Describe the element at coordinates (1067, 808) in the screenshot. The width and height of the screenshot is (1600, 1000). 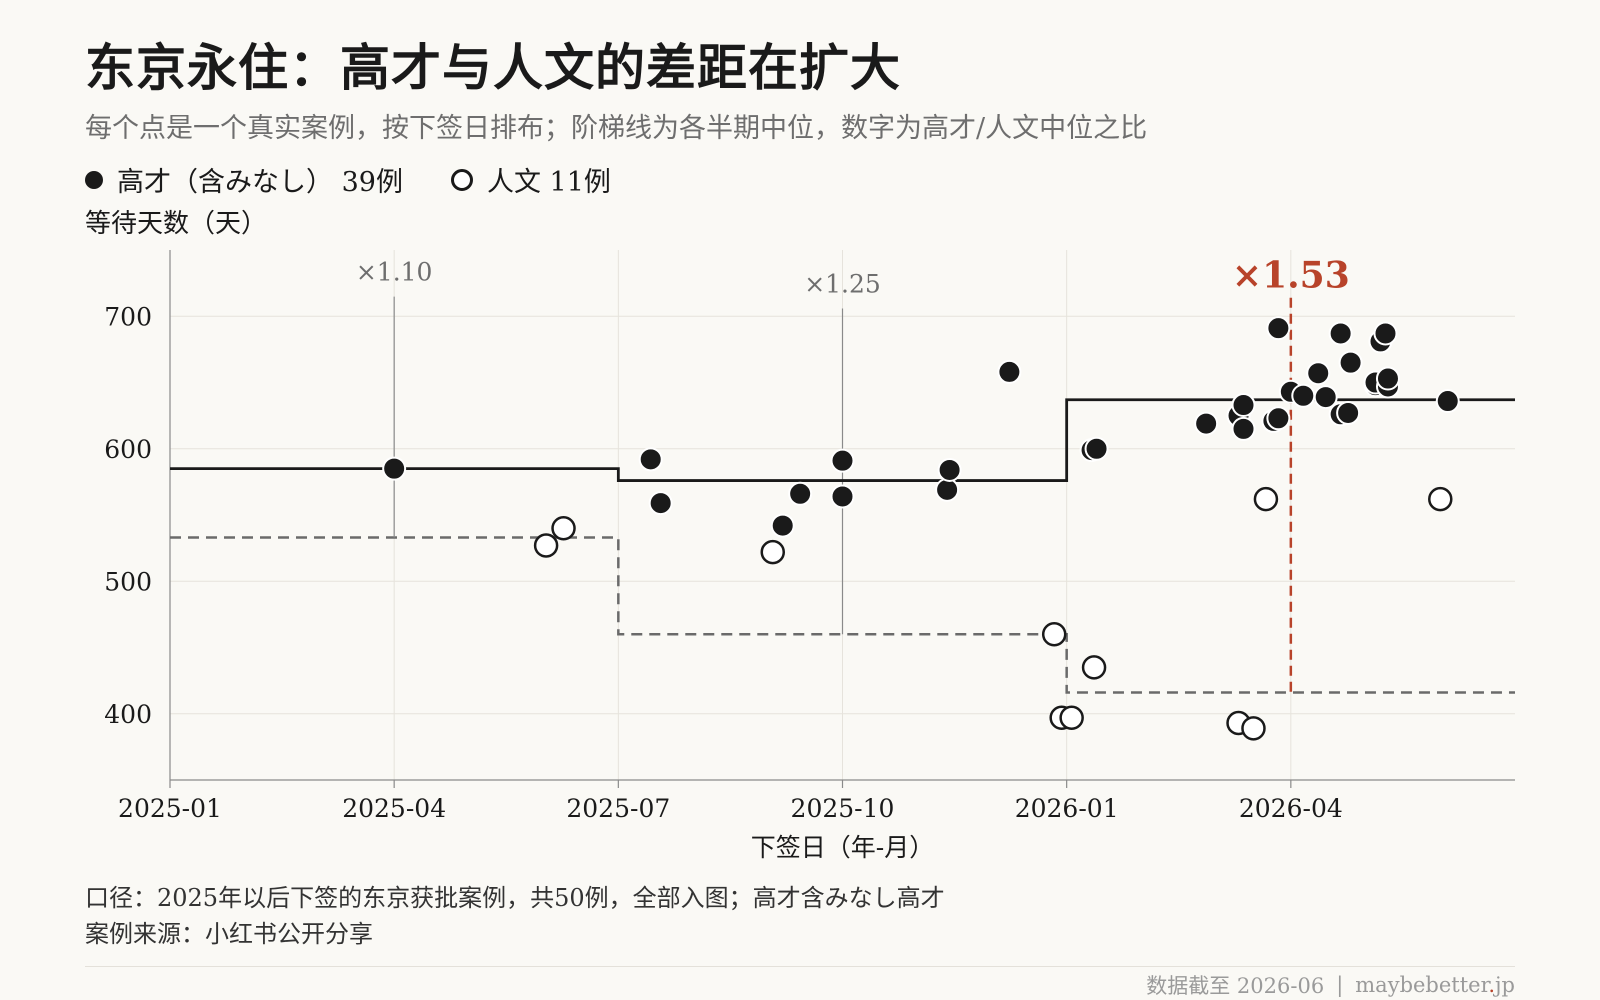
I see `x-tick-label: 2026-01` at that location.